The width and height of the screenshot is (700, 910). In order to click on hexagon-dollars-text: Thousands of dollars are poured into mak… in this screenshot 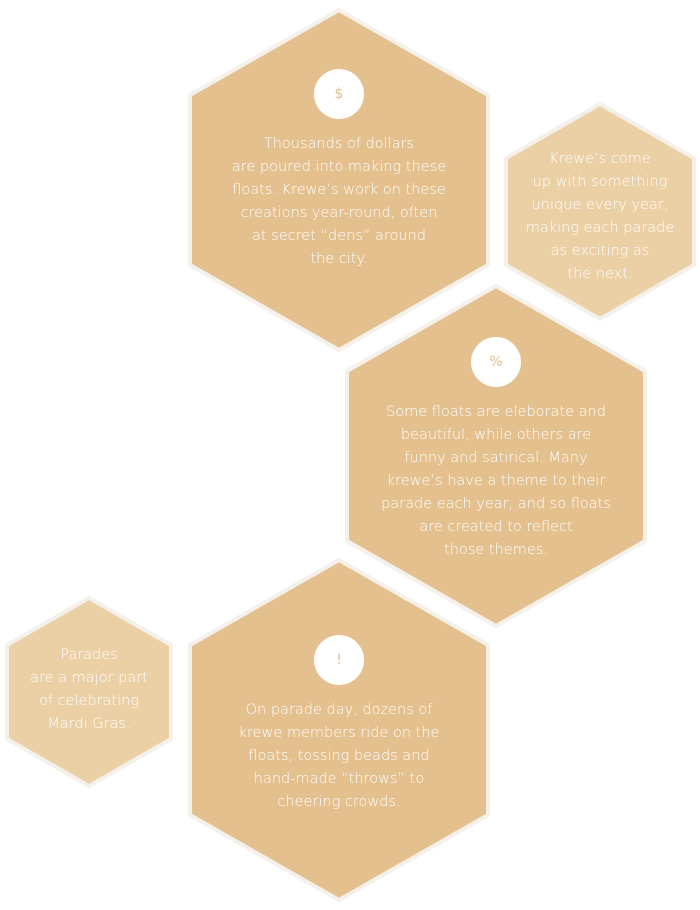, I will do `click(339, 201)`.